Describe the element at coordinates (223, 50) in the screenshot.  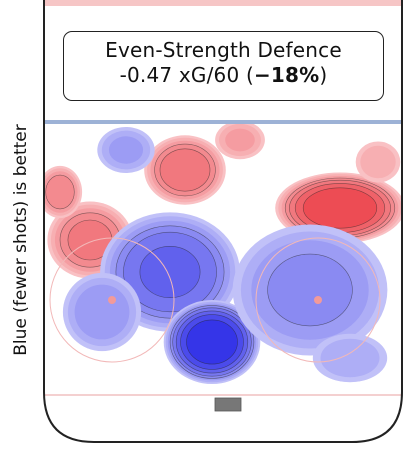
I see `chart-title: Even-Strength Defence` at that location.